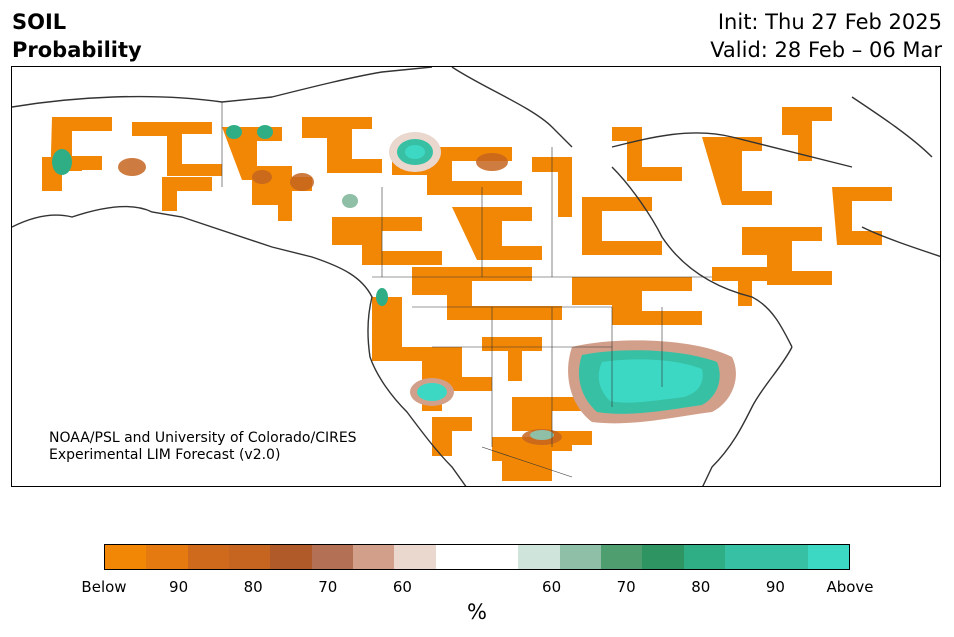  Describe the element at coordinates (826, 50) in the screenshot. I see `valid-dates: Valid: 28 Feb – 06 Mar` at that location.